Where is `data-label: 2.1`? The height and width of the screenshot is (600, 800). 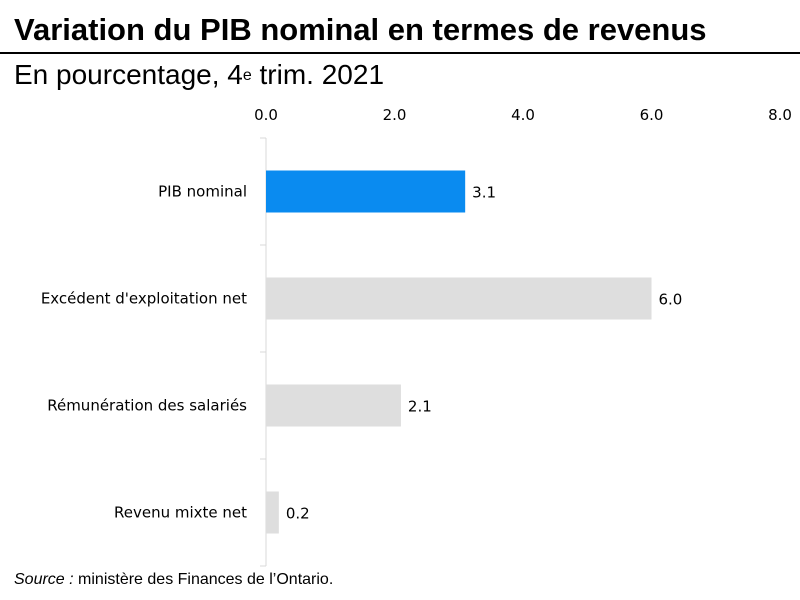
data-label: 2.1 is located at coordinates (420, 407).